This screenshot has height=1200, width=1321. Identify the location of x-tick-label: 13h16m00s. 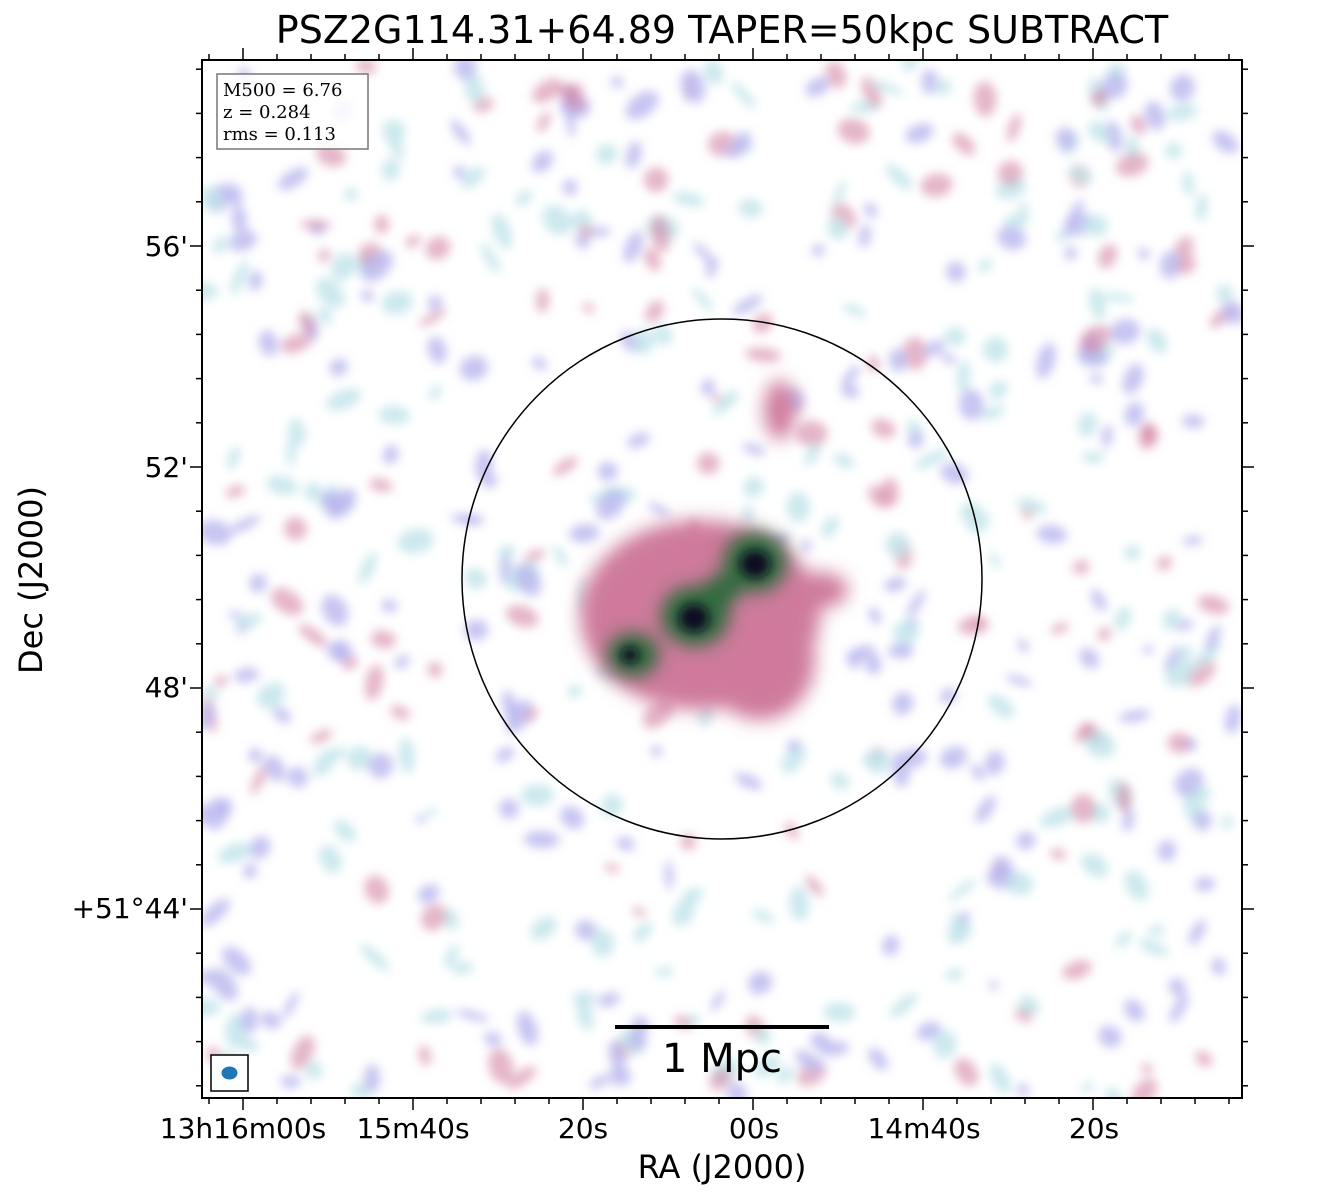
(243, 1128).